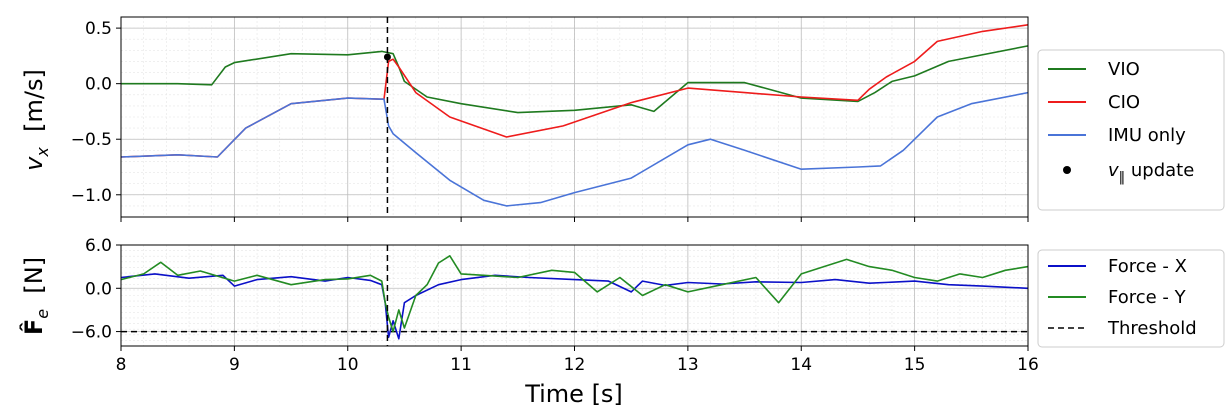  I want to click on legend-label-threshold: Threshold, so click(1152, 328).